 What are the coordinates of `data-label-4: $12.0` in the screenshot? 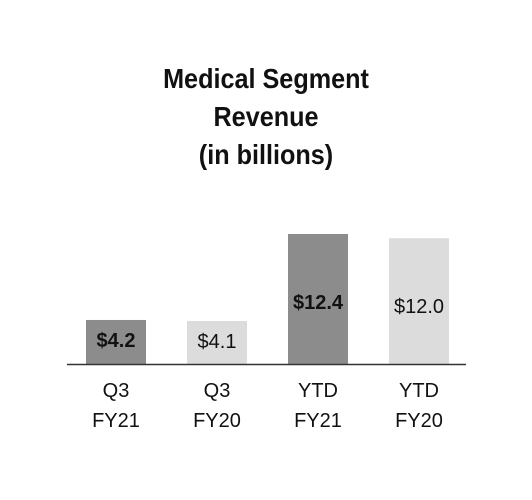 It's located at (419, 307).